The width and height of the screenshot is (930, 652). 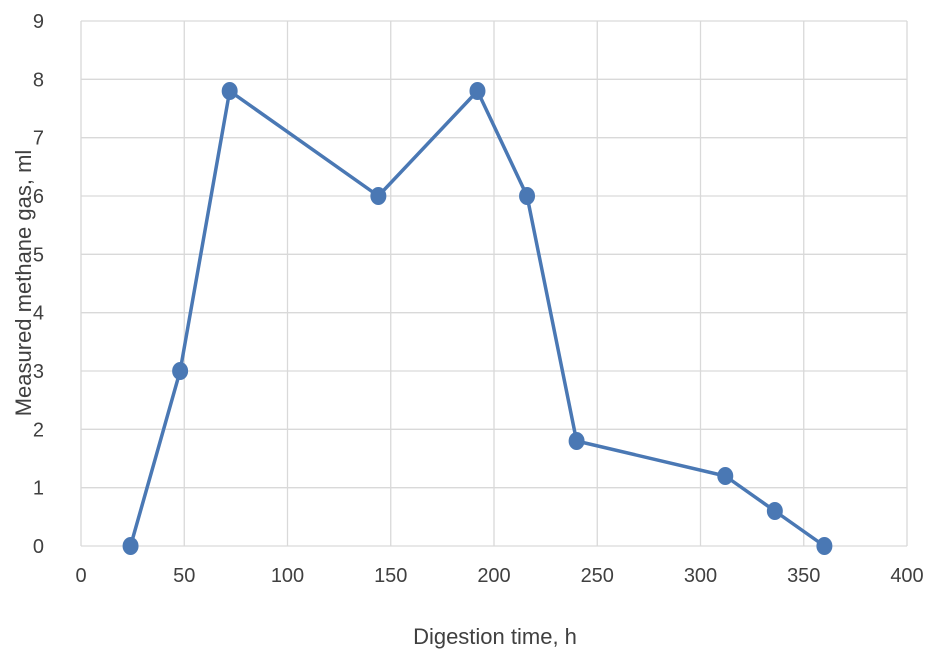 I want to click on y-axis-tick-labels: 0 1 2 3 4 5 6 7 8 9, so click(x=38, y=284).